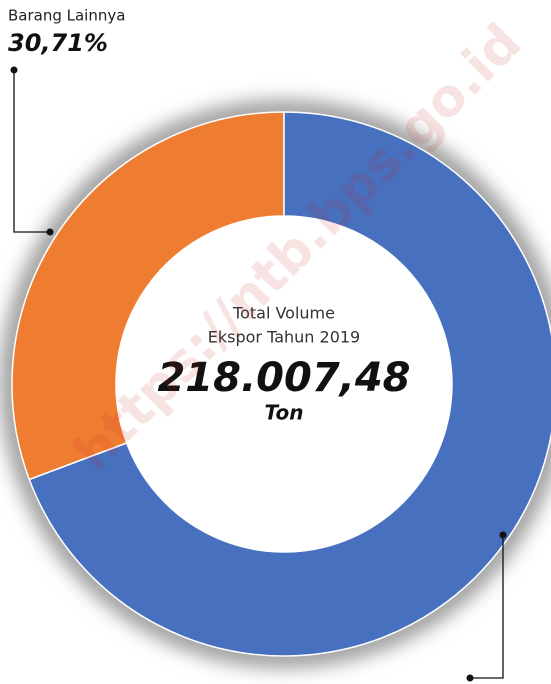  What do you see at coordinates (284, 337) in the screenshot?
I see `center-title: Ekspor Tahun 2019` at bounding box center [284, 337].